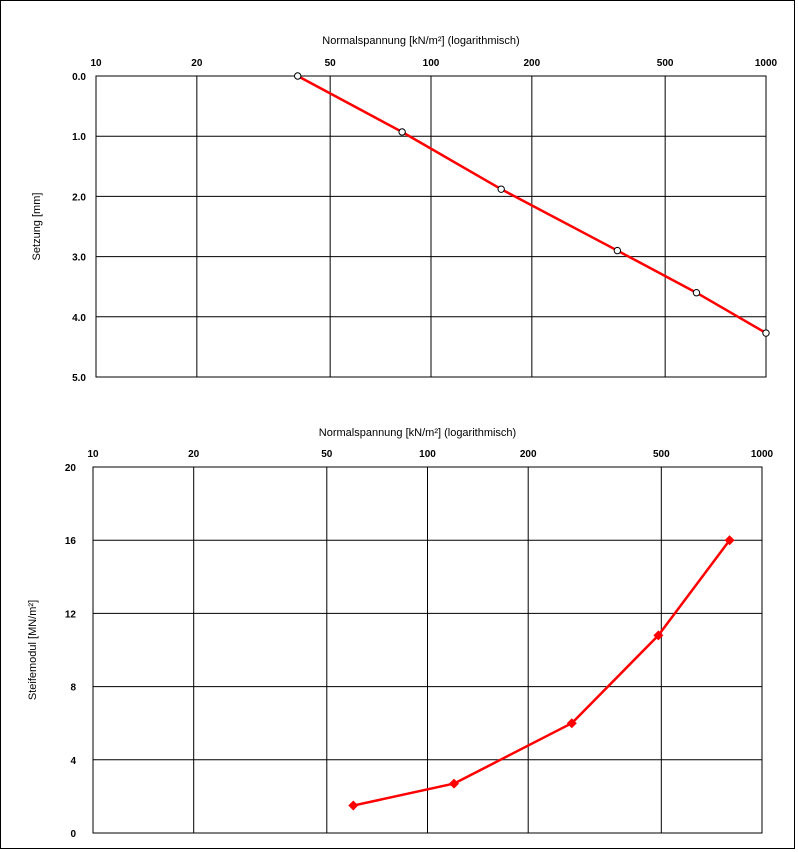 This screenshot has height=852, width=798. What do you see at coordinates (71, 541) in the screenshot?
I see `y-tick-label: 16` at bounding box center [71, 541].